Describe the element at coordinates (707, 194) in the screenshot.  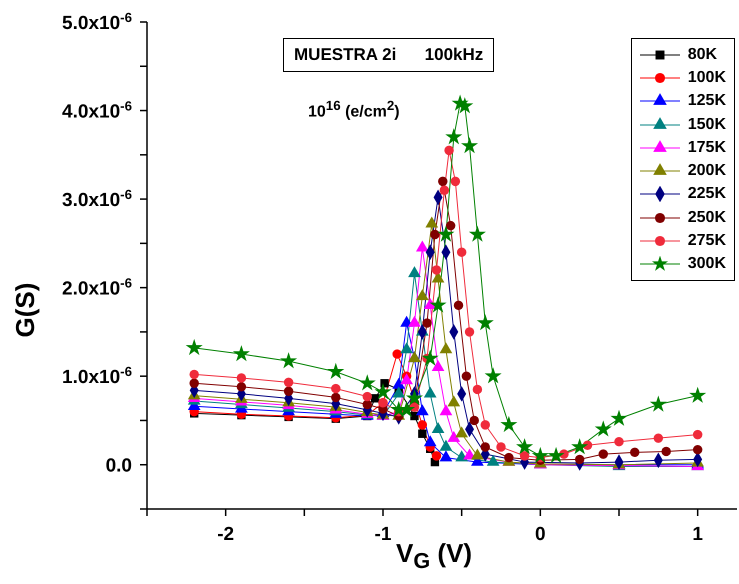
I see `legend-label: 225K` at that location.